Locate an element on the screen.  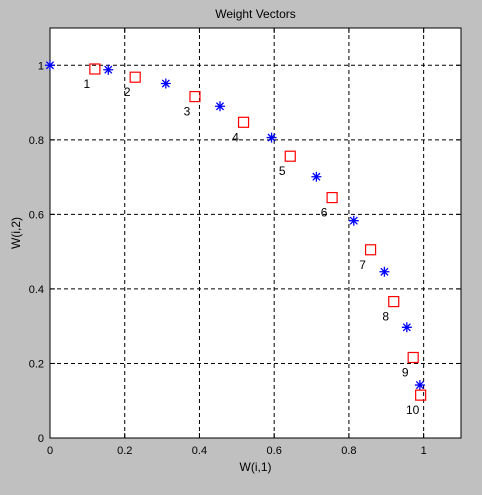
x-tick-label: 0 is located at coordinates (50, 451).